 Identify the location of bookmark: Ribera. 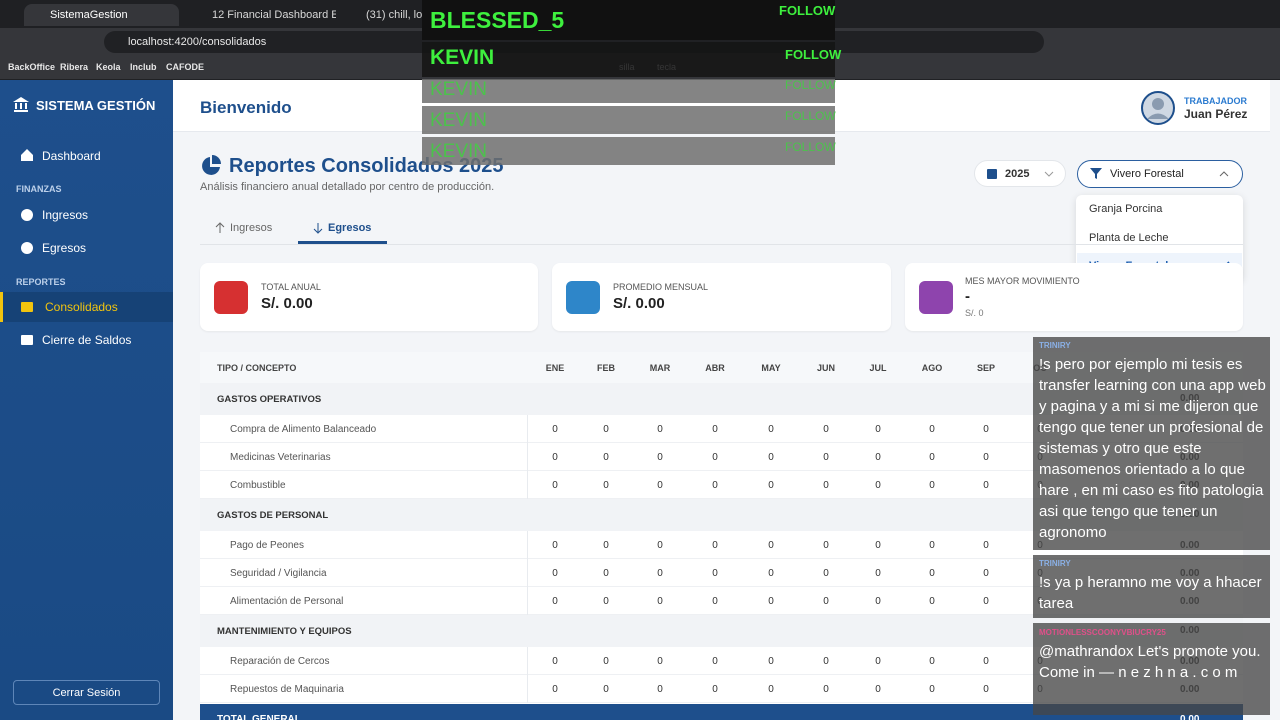
(74, 67).